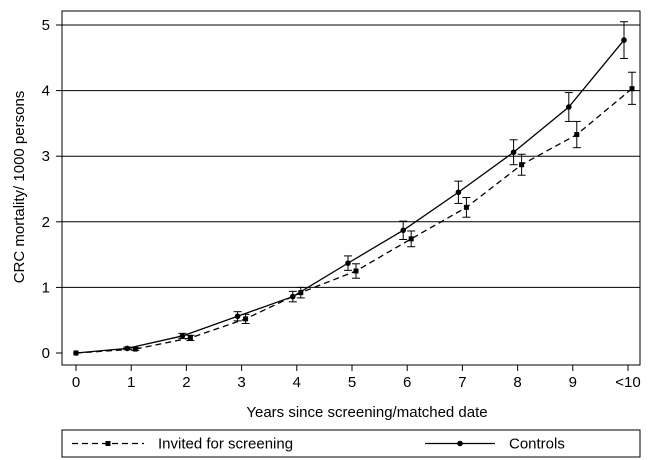  What do you see at coordinates (46, 156) in the screenshot?
I see `y-tick-label: 3` at bounding box center [46, 156].